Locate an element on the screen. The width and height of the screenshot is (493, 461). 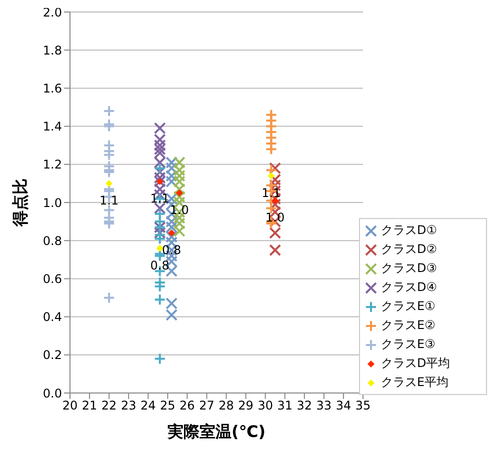
x-tick-label: 26 is located at coordinates (187, 405).